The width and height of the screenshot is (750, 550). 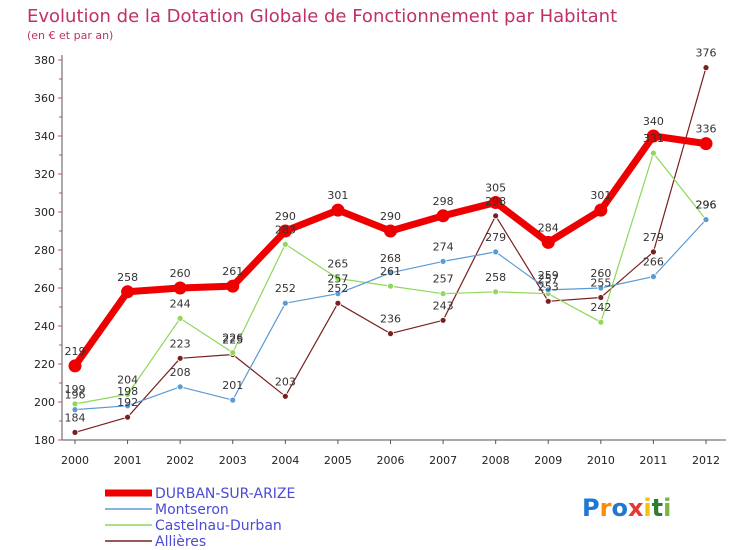 I want to click on logo-letter-3: x, so click(x=636, y=508).